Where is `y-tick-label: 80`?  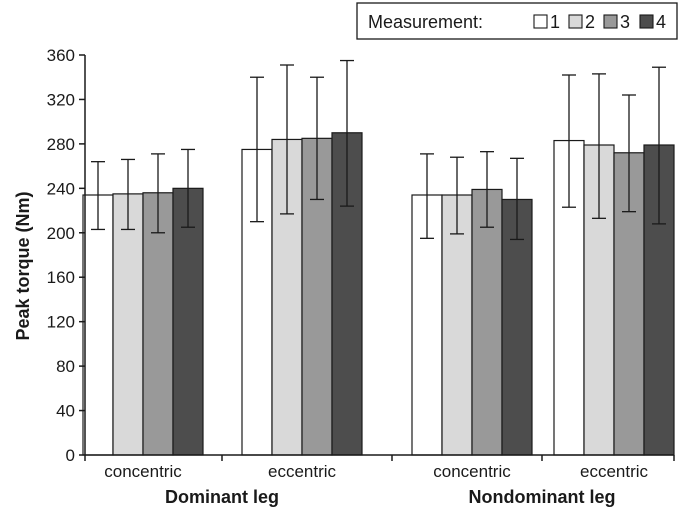 y-tick-label: 80 is located at coordinates (65, 366).